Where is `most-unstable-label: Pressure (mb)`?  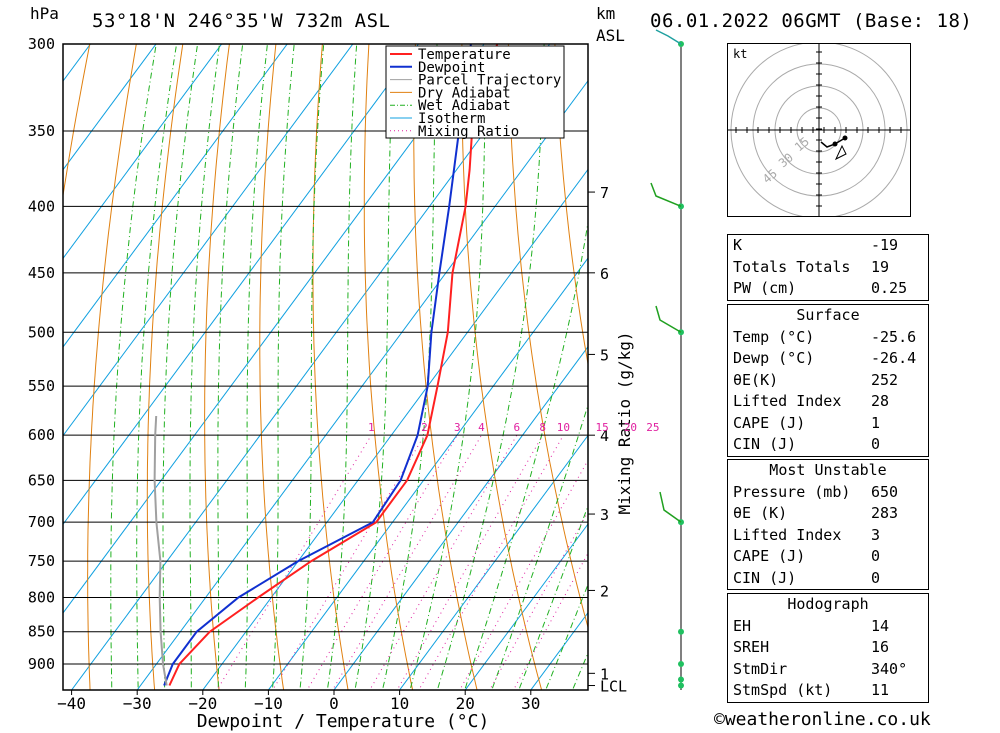
most-unstable-label: Pressure (mb) is located at coordinates (792, 491).